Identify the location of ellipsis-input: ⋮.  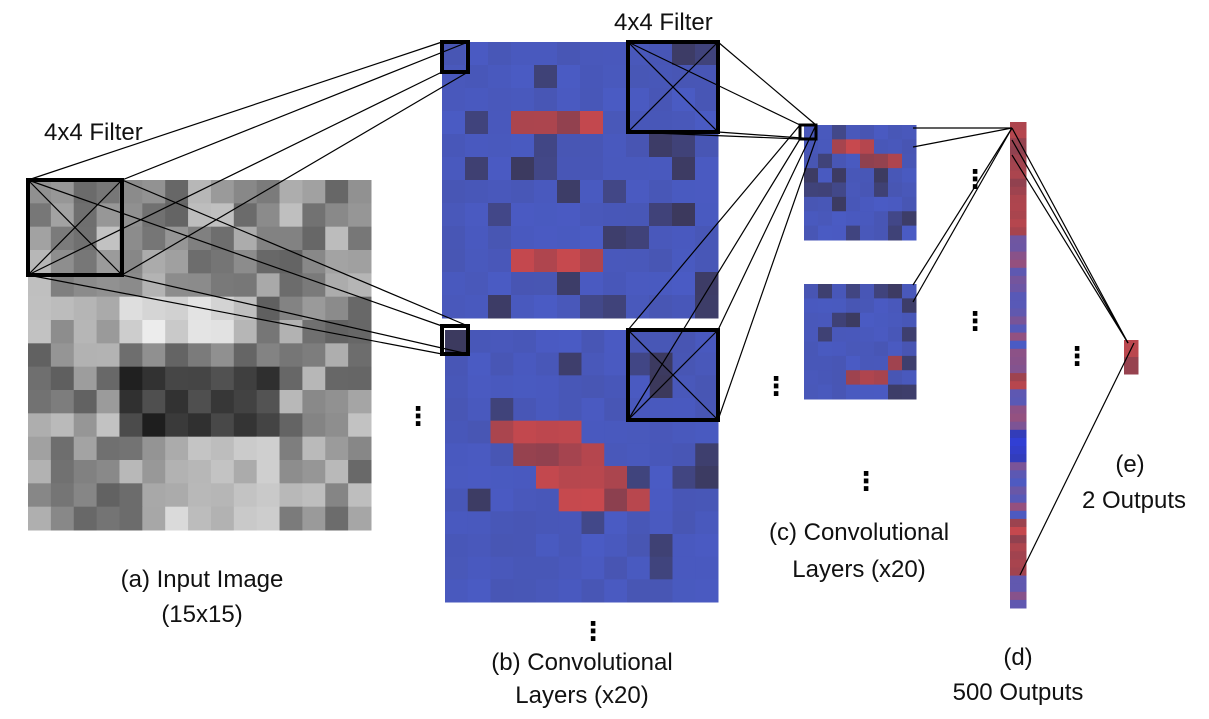
(418, 417).